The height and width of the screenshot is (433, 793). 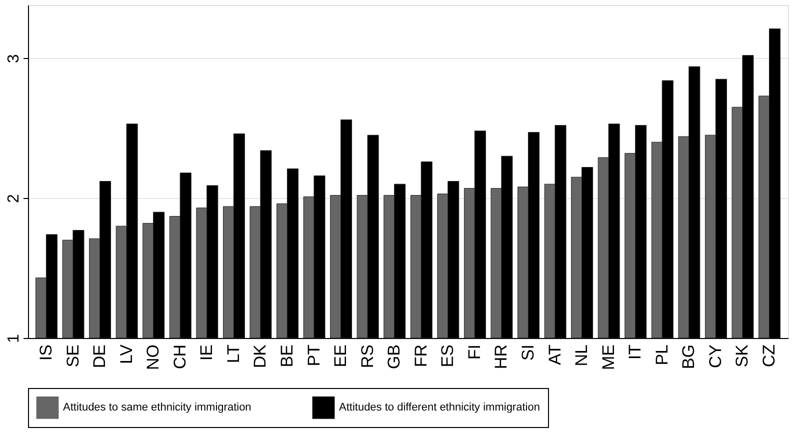 What do you see at coordinates (14, 199) in the screenshot?
I see `y-tick-label: 2` at bounding box center [14, 199].